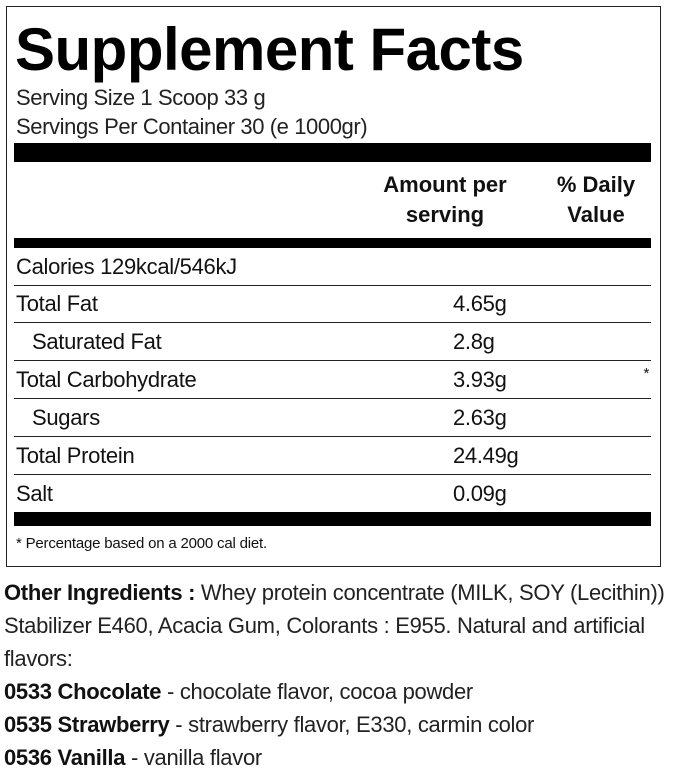 This screenshot has width=676, height=774. Describe the element at coordinates (126, 266) in the screenshot. I see `calories-label: Calories 129kcal/546kJ` at that location.